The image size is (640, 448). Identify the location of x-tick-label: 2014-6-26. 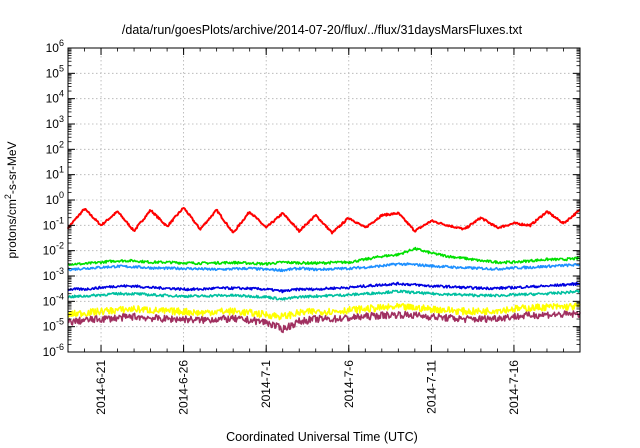
(184, 387).